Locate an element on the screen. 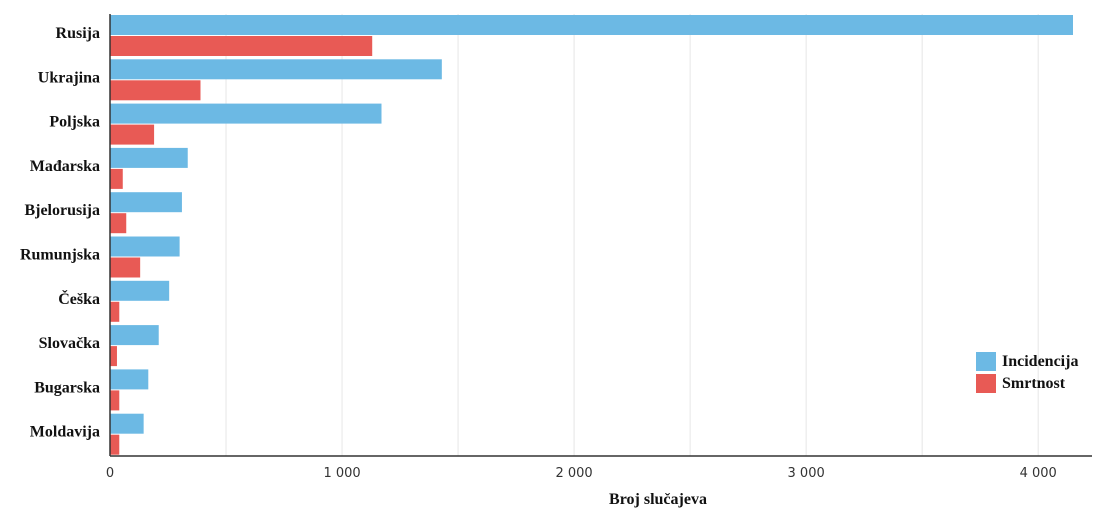  x-tick-label: 4 000 is located at coordinates (1038, 473).